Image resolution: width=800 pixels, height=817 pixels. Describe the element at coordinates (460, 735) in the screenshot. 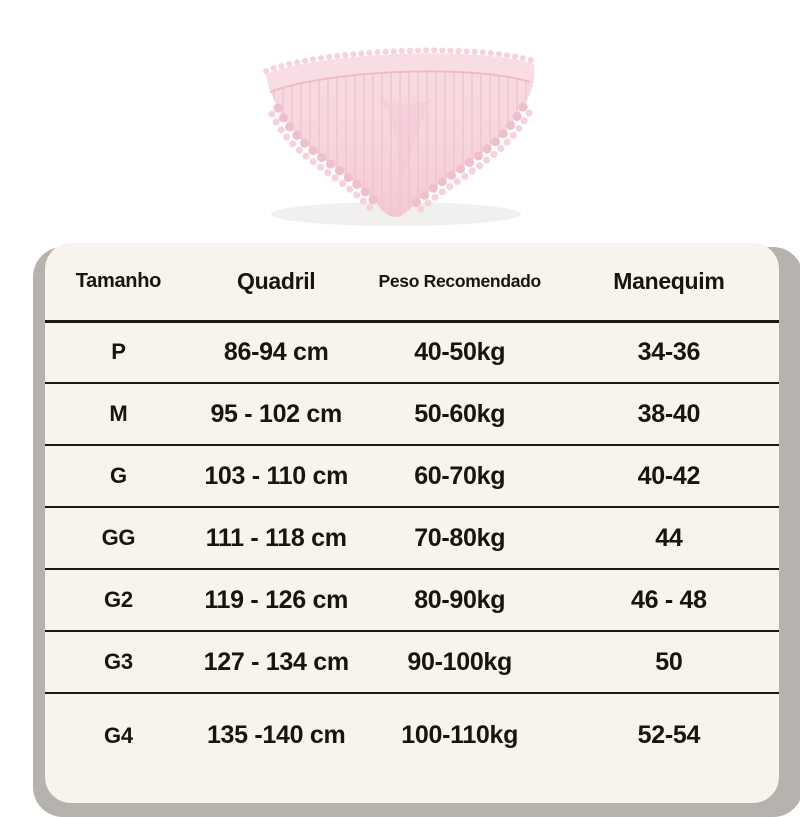

I see `cell-peso: 100-110kg` at that location.